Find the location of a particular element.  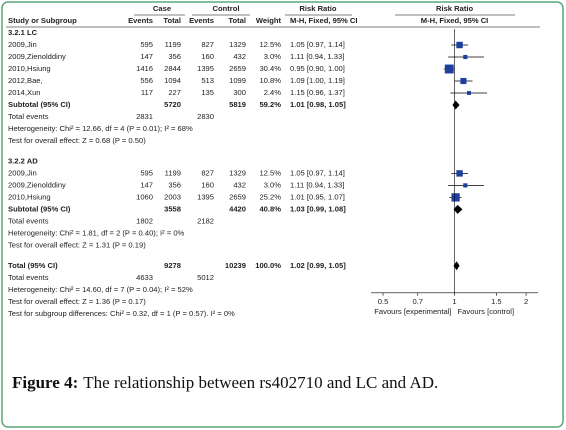

weight: 10.8% is located at coordinates (270, 80).